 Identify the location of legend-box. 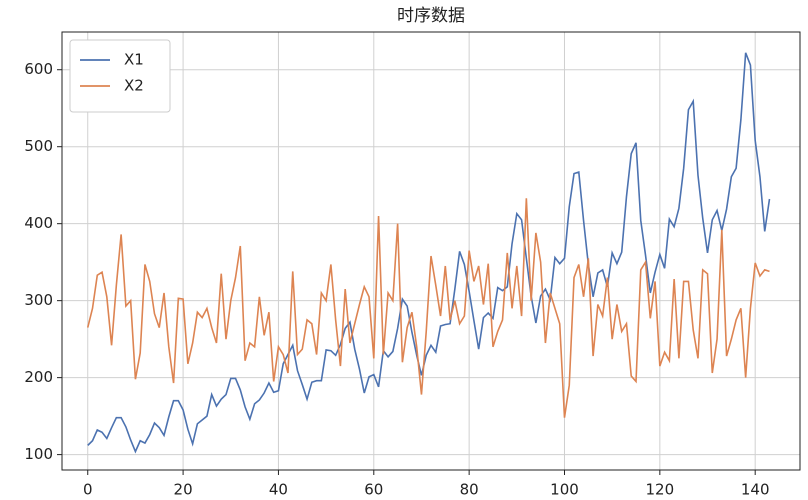
(120, 76).